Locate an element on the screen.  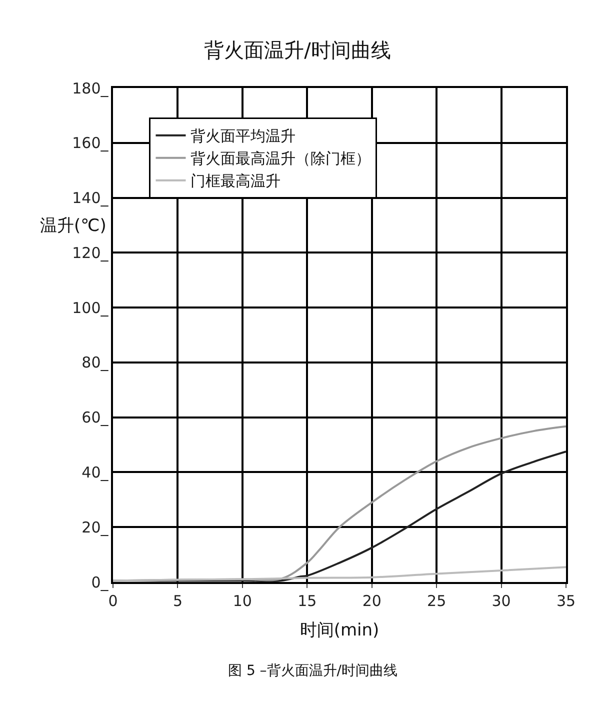
y-tick-label: 0_ is located at coordinates (100, 582).